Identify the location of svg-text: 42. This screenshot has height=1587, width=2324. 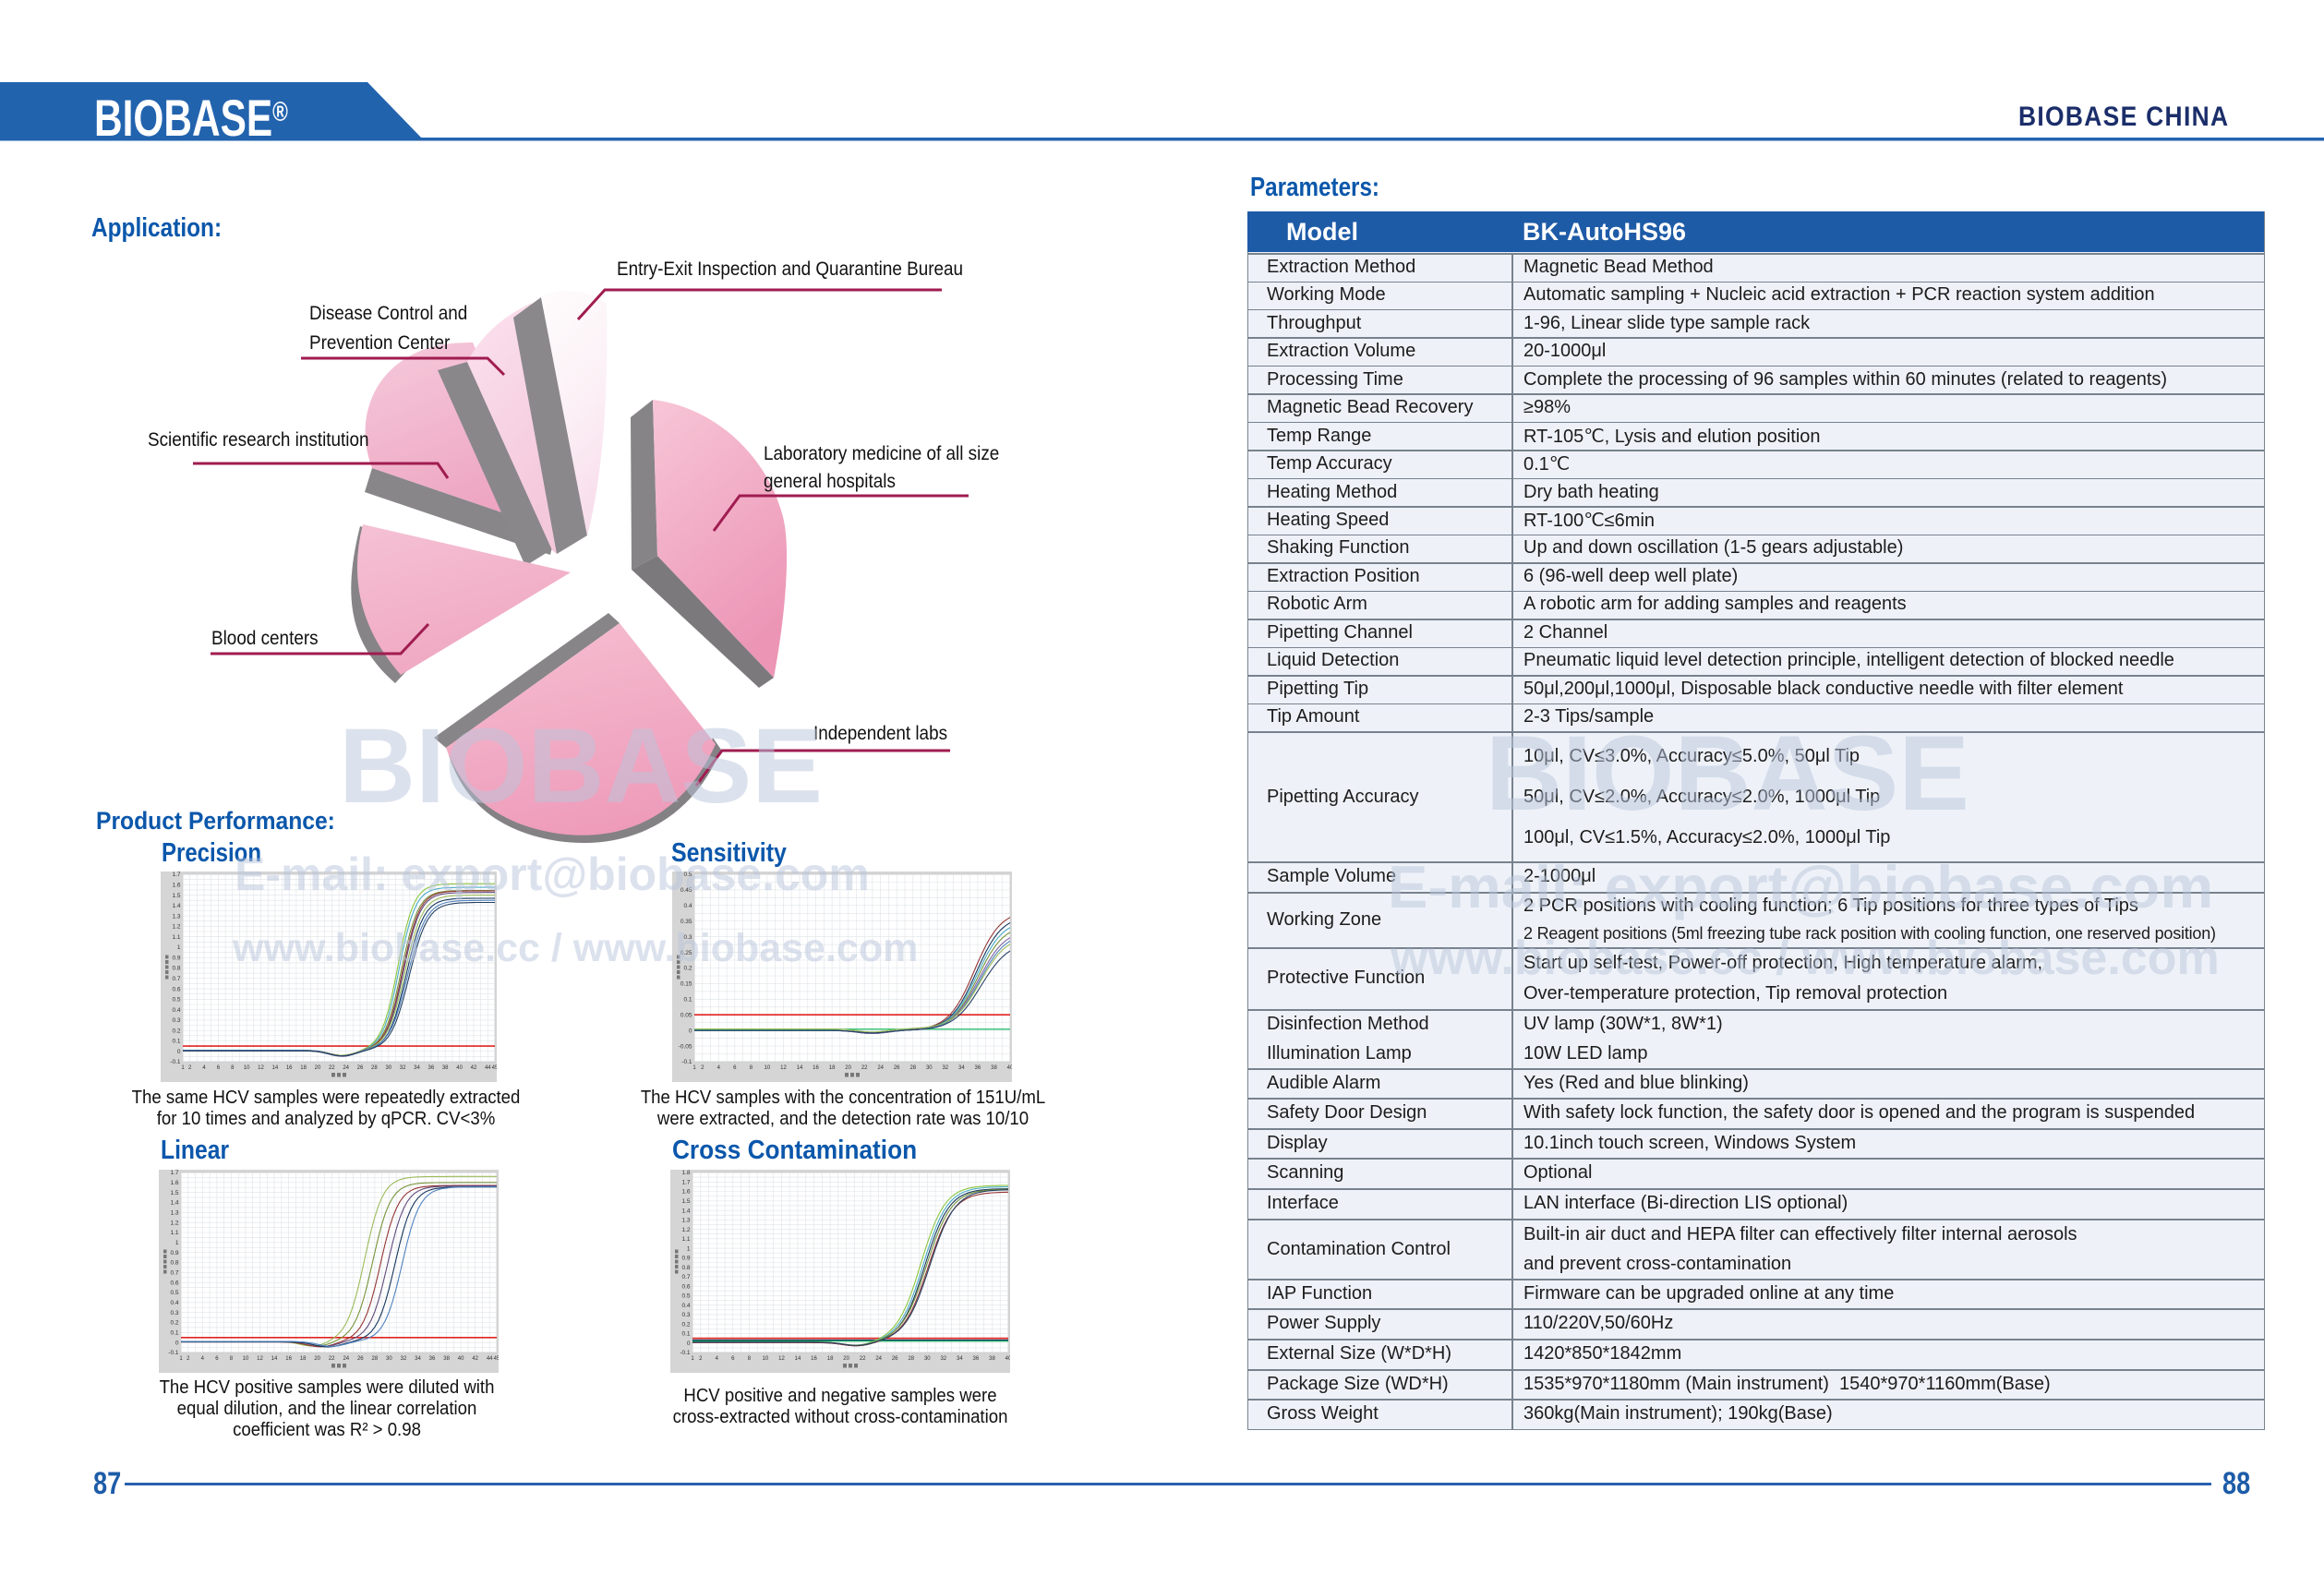
(474, 1068).